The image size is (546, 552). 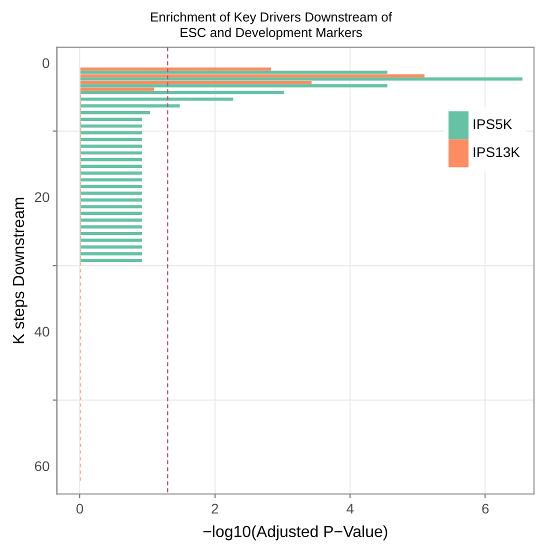 I want to click on y-axis-title: K steps Downstream, so click(x=19, y=270).